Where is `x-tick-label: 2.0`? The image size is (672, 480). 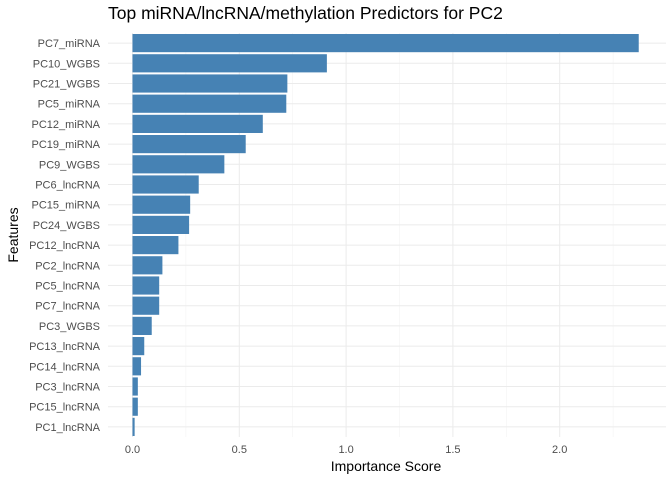
x-tick-label: 2.0 is located at coordinates (559, 450).